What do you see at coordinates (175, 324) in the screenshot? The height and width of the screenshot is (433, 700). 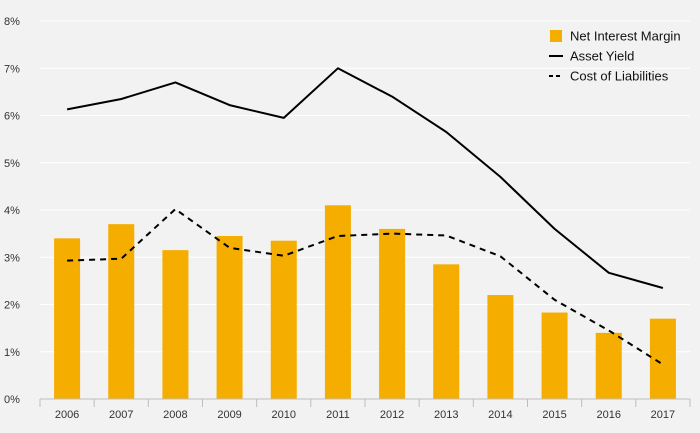 I see `bar-2008` at bounding box center [175, 324].